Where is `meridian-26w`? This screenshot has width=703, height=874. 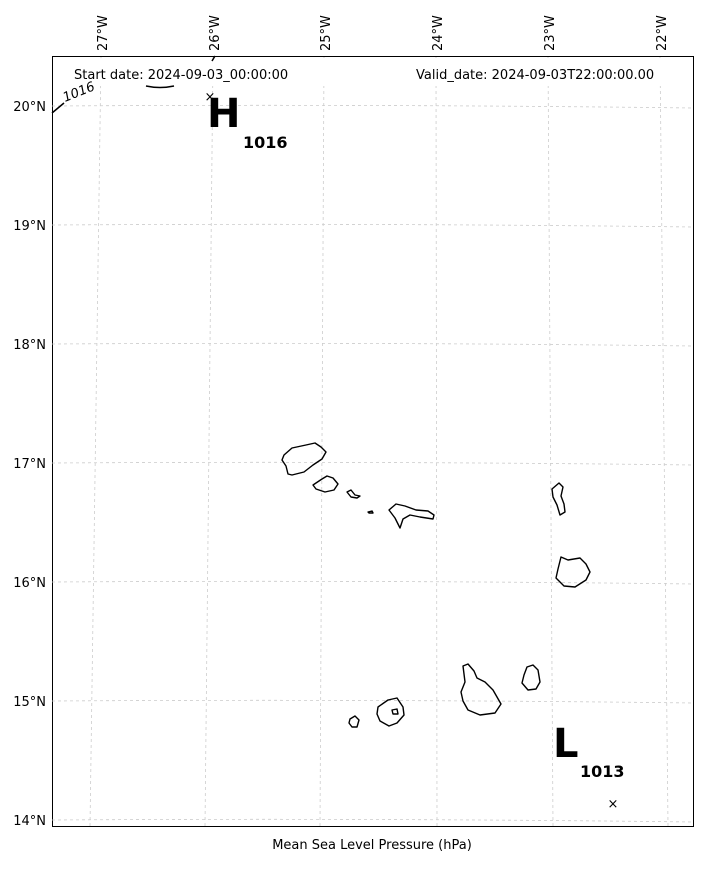
meridian-26w is located at coordinates (209, 441).